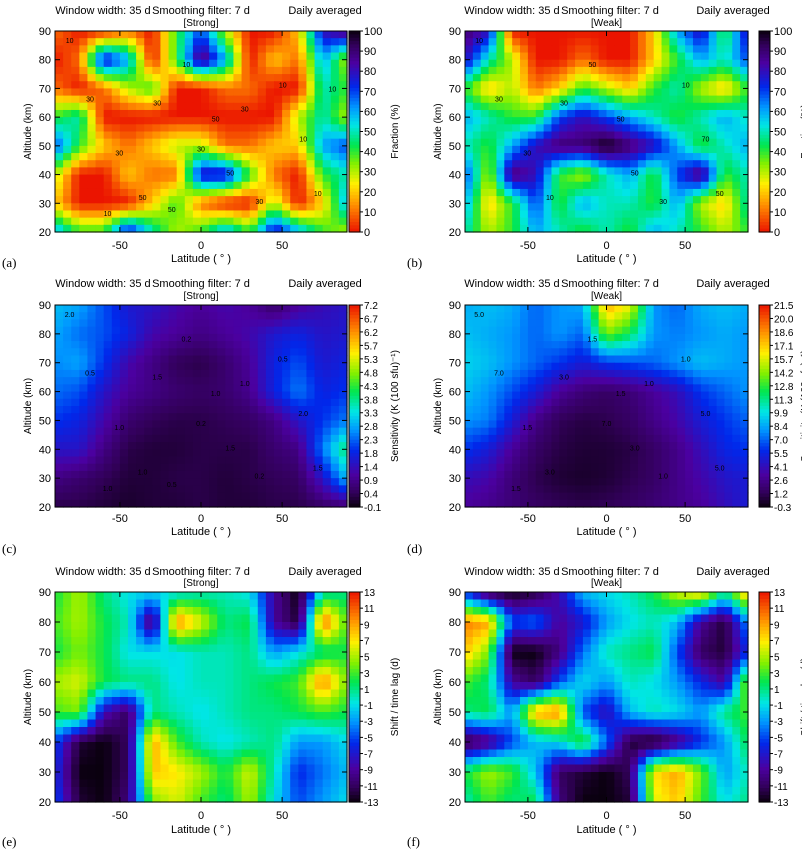 The height and width of the screenshot is (850, 802). Describe the element at coordinates (414, 548) in the screenshot. I see `panel-label: (d)` at that location.